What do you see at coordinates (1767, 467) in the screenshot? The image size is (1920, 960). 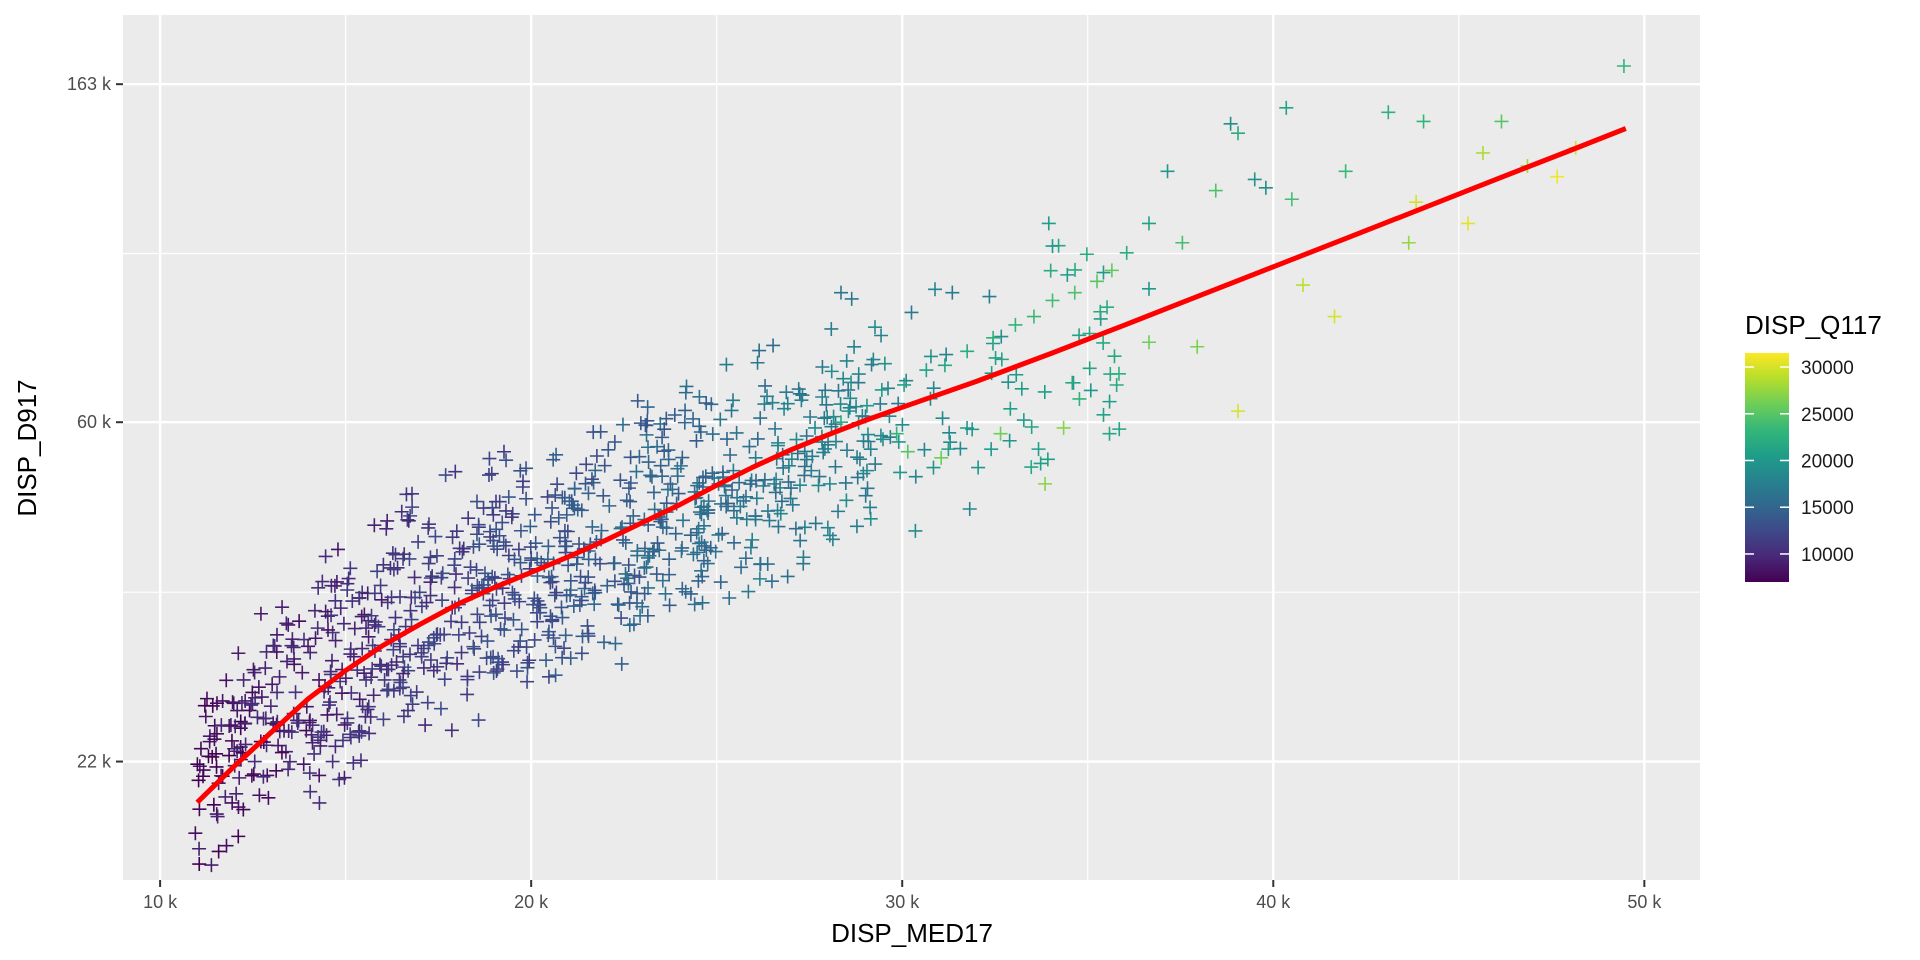 I see `legend-colorbar` at bounding box center [1767, 467].